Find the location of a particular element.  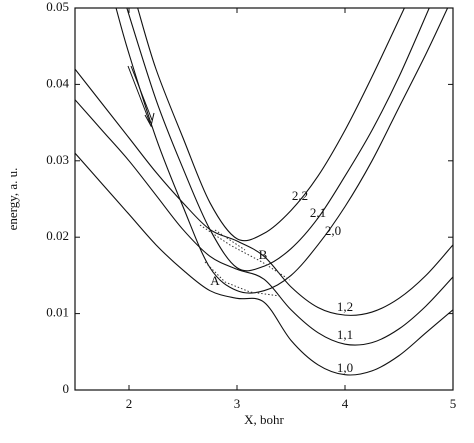

annotation: B is located at coordinates (263, 254).